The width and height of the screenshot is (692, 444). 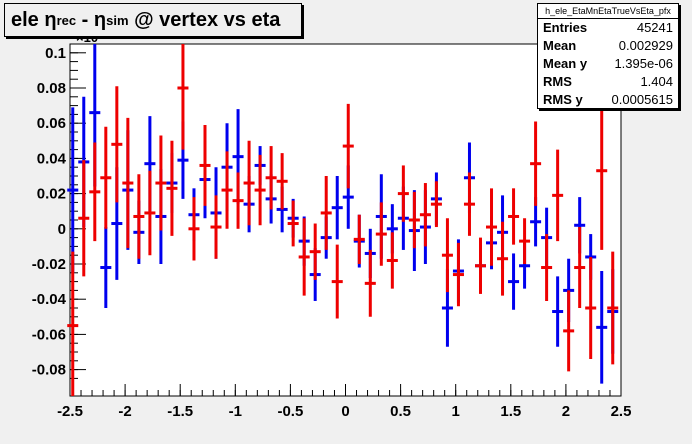 I want to click on stats-label: RMS y, so click(x=563, y=99).